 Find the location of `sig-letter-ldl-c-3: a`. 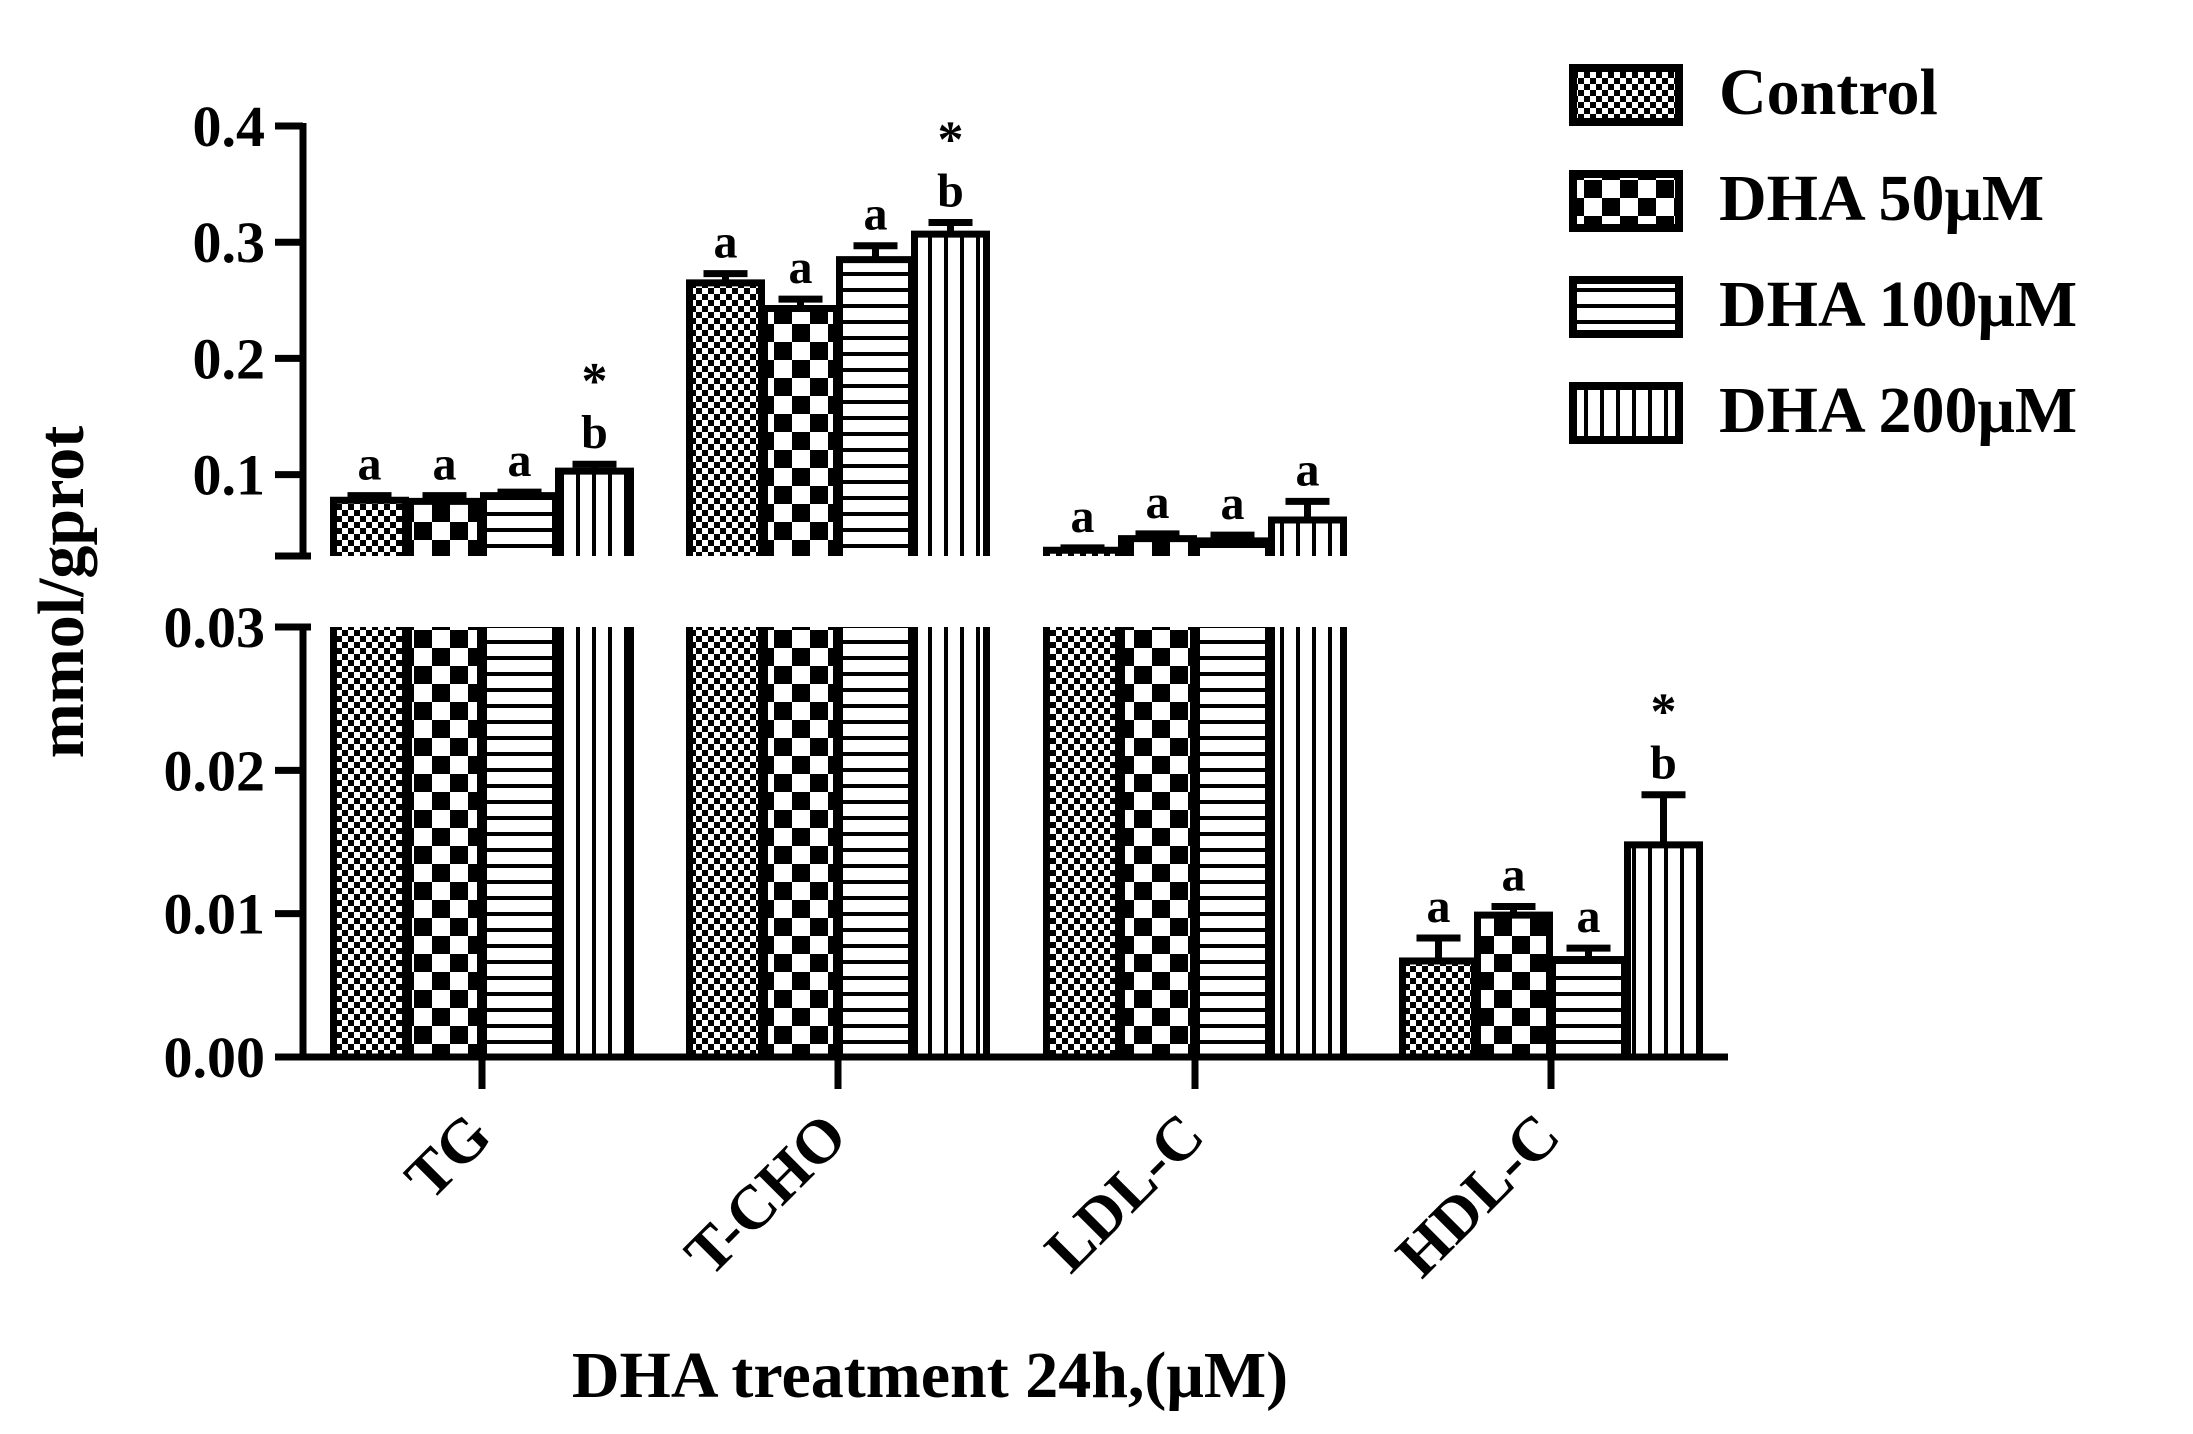

sig-letter-ldl-c-3: a is located at coordinates (1233, 503).